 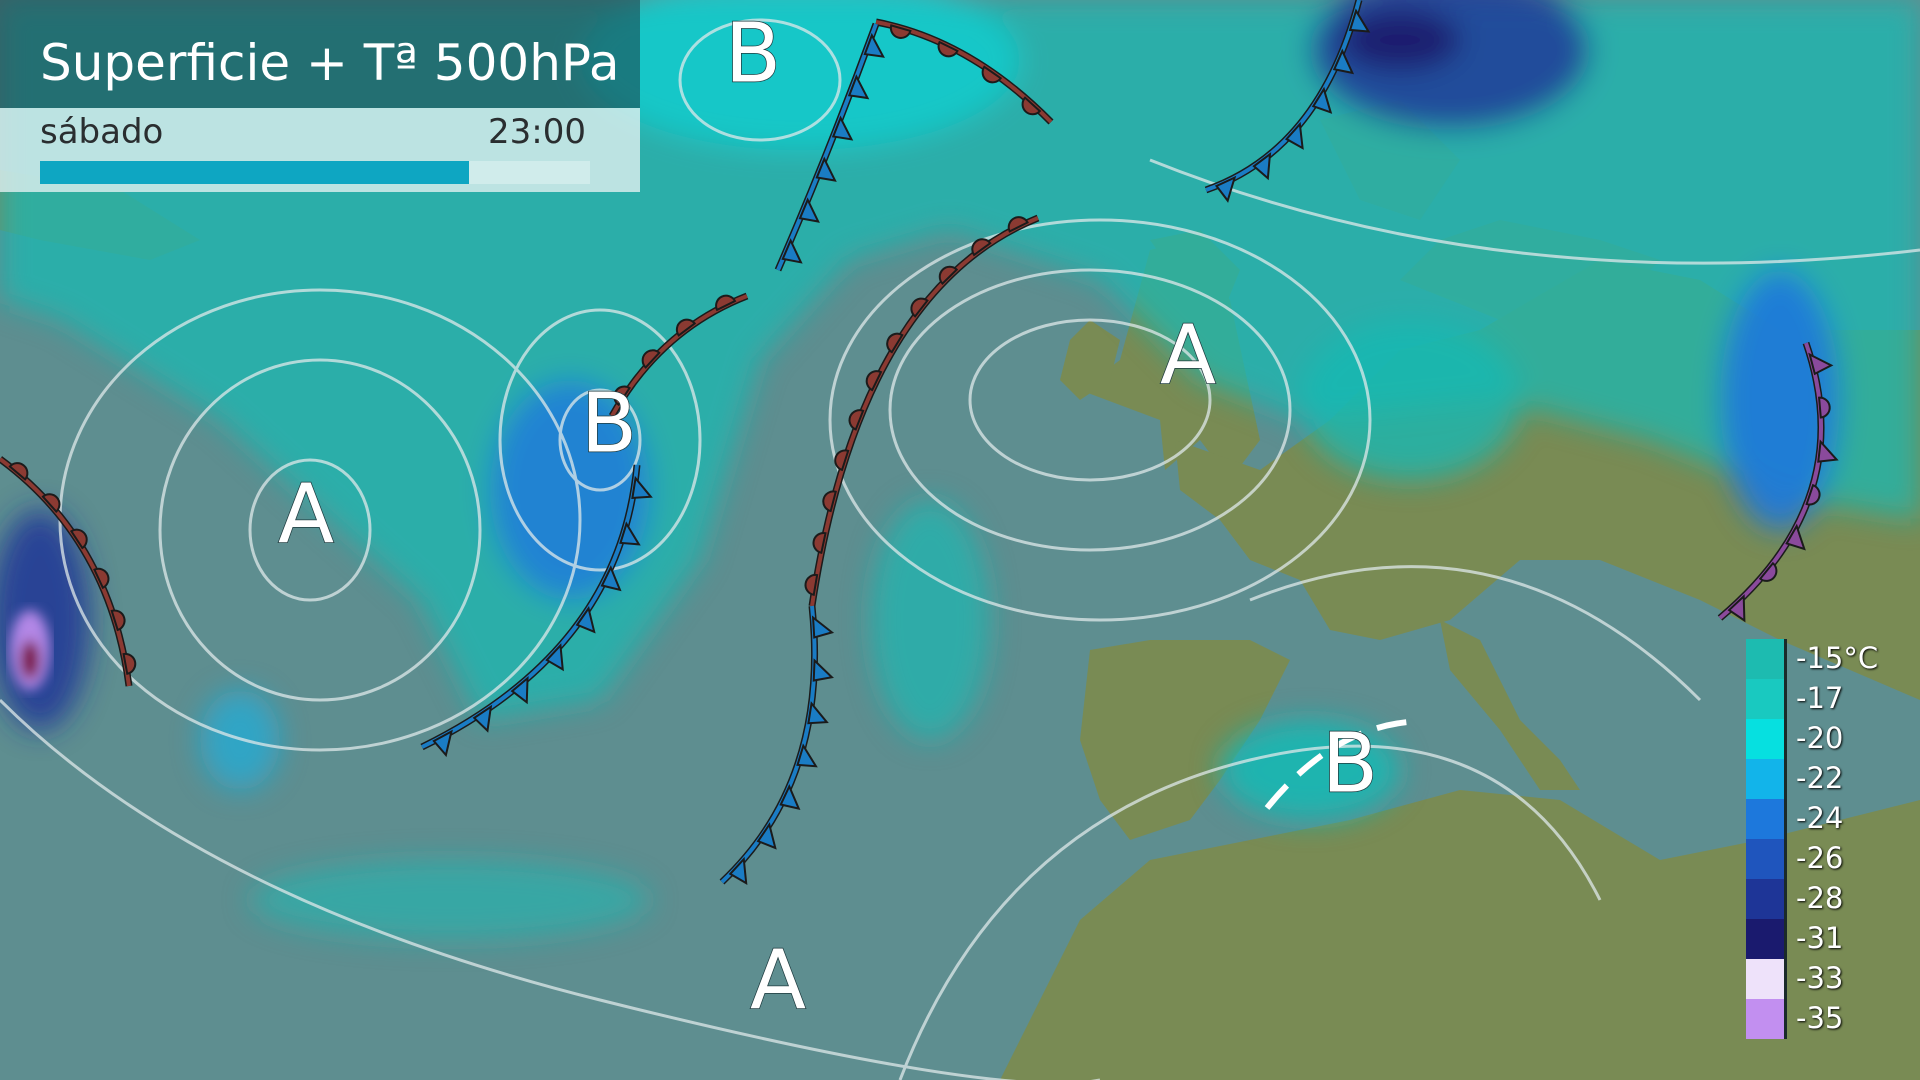 What do you see at coordinates (1837, 658) in the screenshot?
I see `legend-label: -15°C` at bounding box center [1837, 658].